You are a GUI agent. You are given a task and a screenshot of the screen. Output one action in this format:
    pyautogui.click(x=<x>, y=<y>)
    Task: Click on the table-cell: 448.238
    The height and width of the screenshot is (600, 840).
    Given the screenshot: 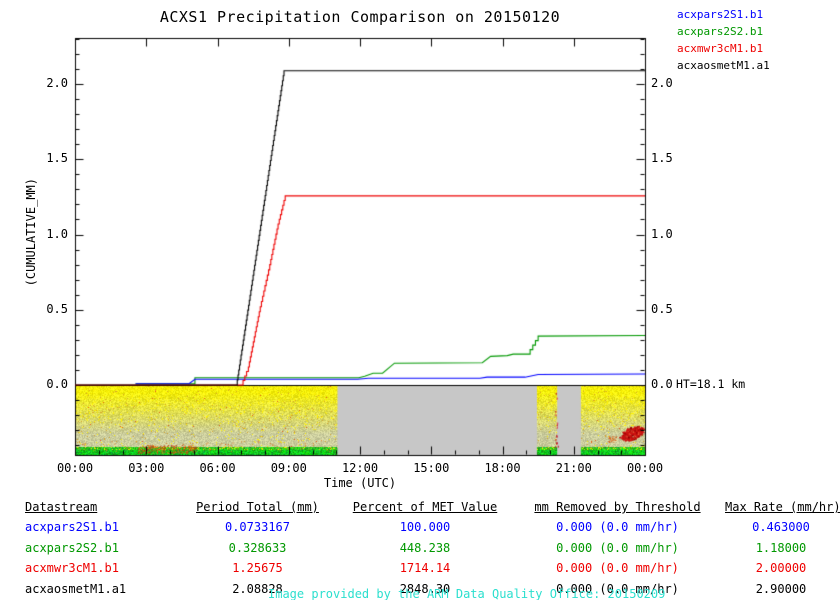 What is the action you would take?
    pyautogui.click(x=425, y=547)
    